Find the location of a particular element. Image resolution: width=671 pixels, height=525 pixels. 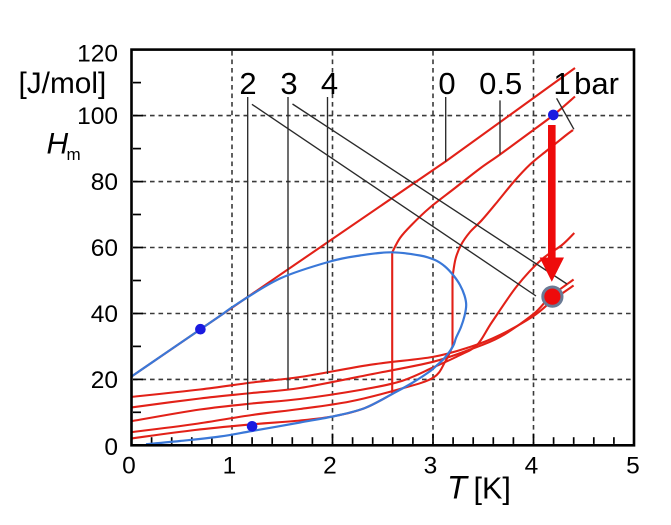

svg-text: H is located at coordinates (58, 144).